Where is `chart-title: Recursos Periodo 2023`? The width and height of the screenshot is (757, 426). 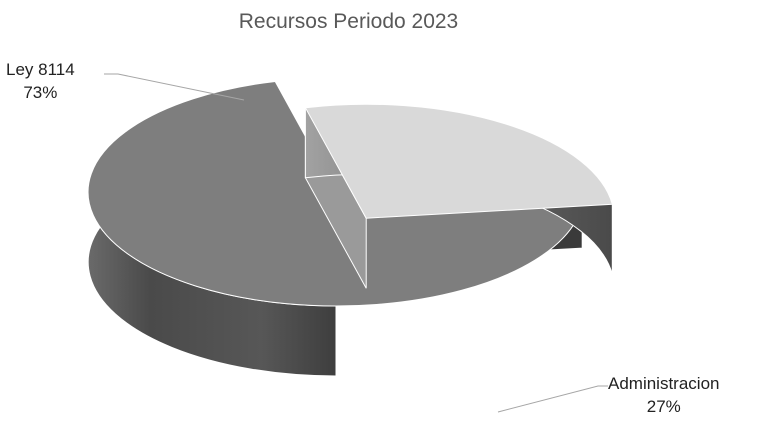 chart-title: Recursos Periodo 2023 is located at coordinates (348, 21).